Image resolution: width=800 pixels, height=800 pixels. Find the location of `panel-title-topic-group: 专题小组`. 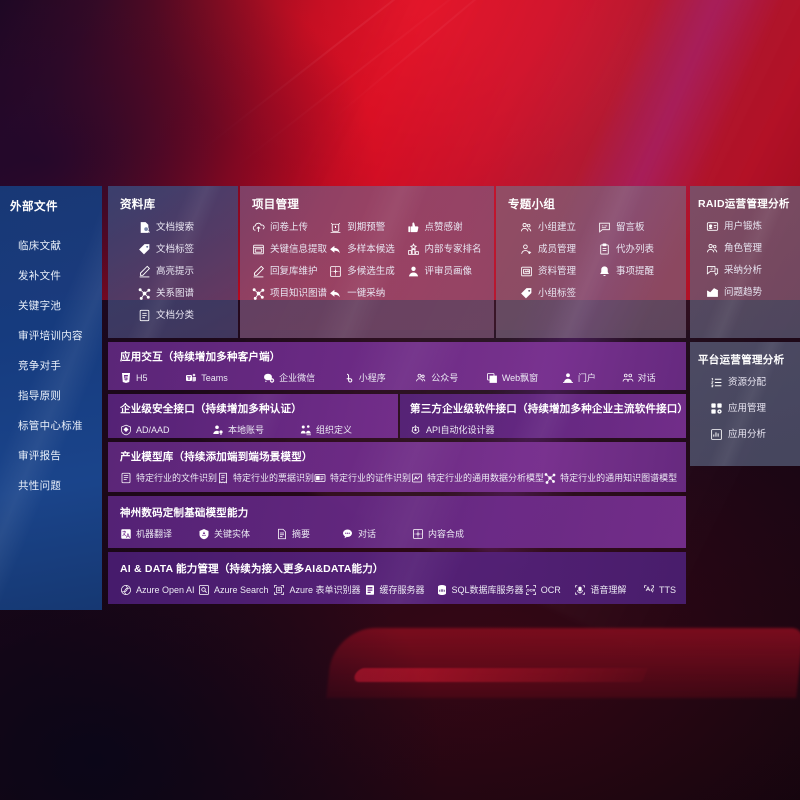

panel-title-topic-group: 专题小组 is located at coordinates (532, 205).